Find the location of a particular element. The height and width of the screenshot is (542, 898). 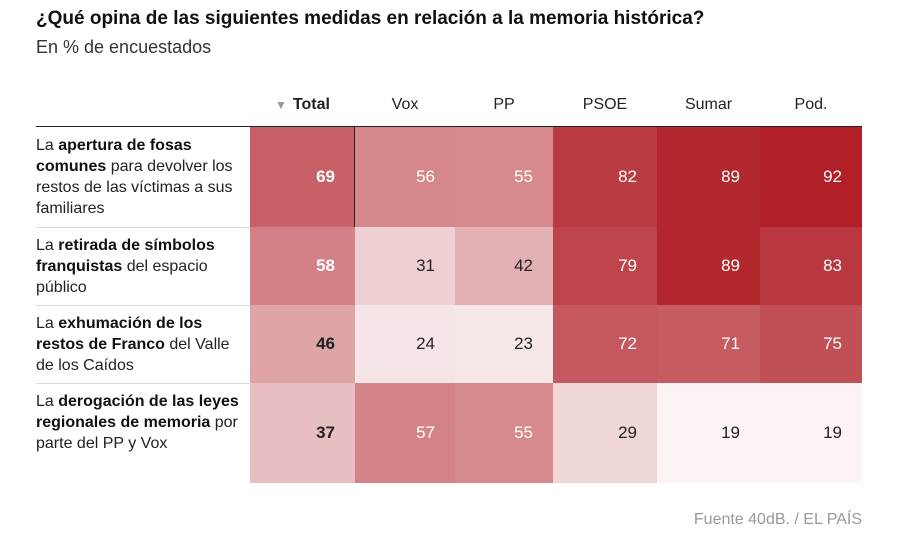

sort-icon: ▼ is located at coordinates (281, 105).